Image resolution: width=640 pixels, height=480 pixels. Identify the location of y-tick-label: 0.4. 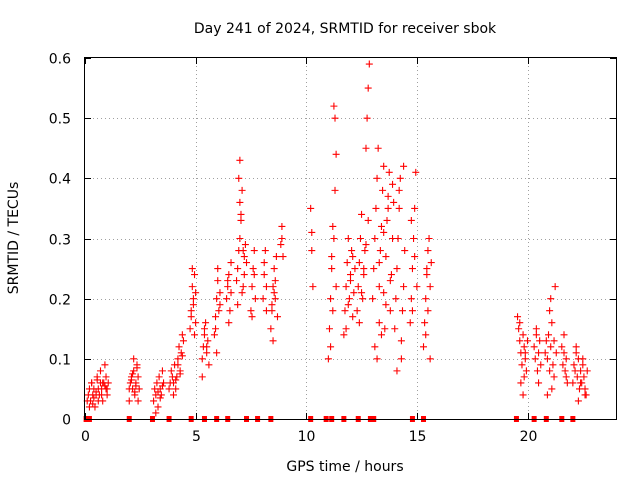
(60, 180).